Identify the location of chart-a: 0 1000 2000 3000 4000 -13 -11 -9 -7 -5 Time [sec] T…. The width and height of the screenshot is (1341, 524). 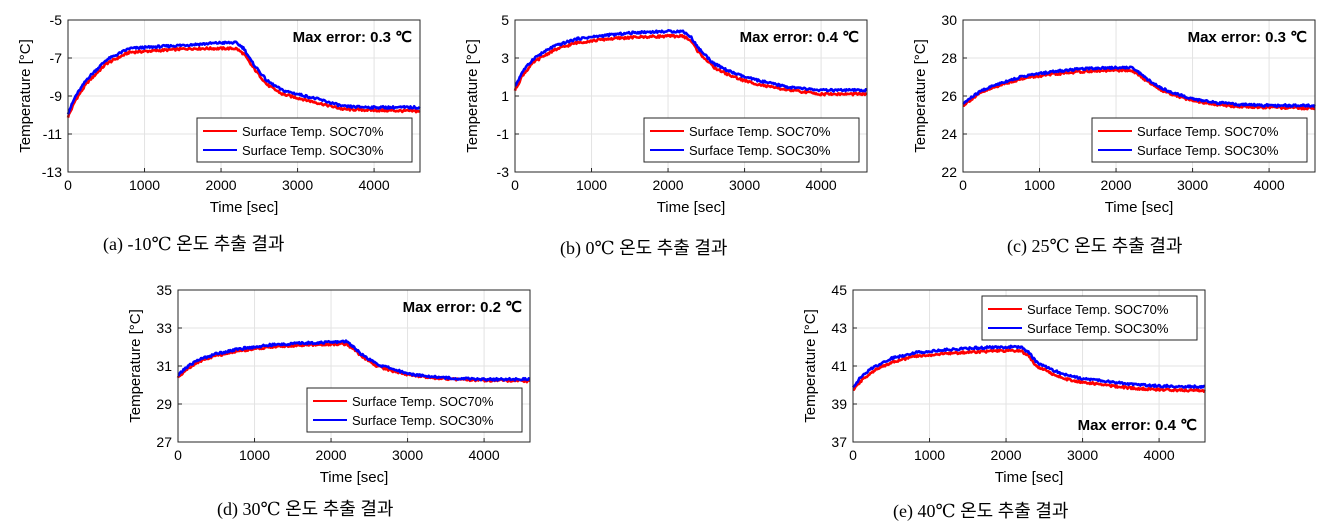
(219, 114).